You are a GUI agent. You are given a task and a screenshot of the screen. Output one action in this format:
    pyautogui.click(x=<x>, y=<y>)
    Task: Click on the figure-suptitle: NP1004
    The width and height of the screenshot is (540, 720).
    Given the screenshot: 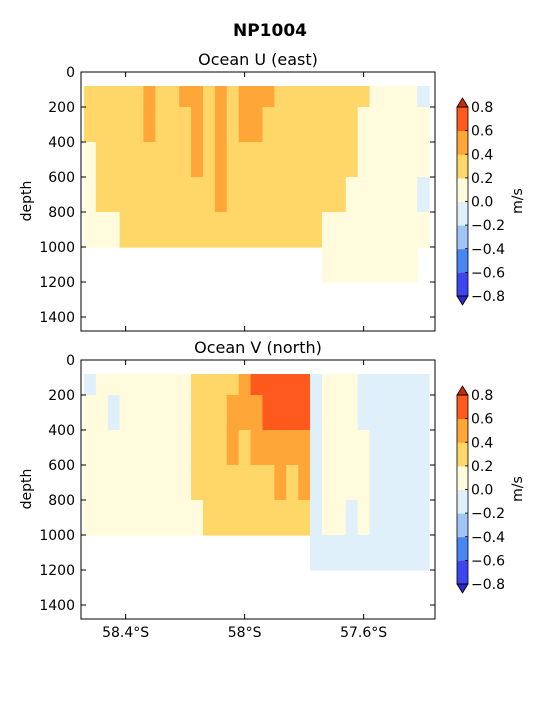 What is the action you would take?
    pyautogui.click(x=270, y=31)
    